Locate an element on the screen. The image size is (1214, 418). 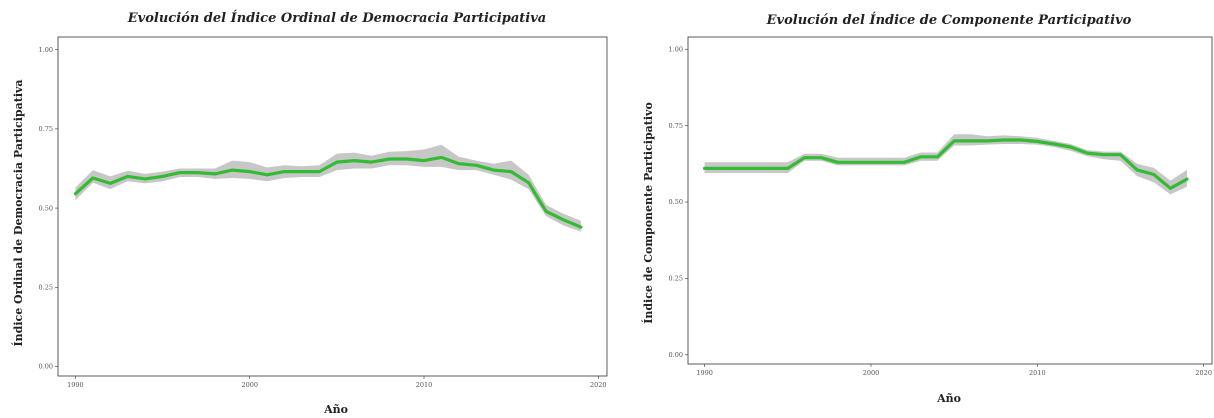
chart-right-y-tick-label: 1.00 is located at coordinates (676, 49).